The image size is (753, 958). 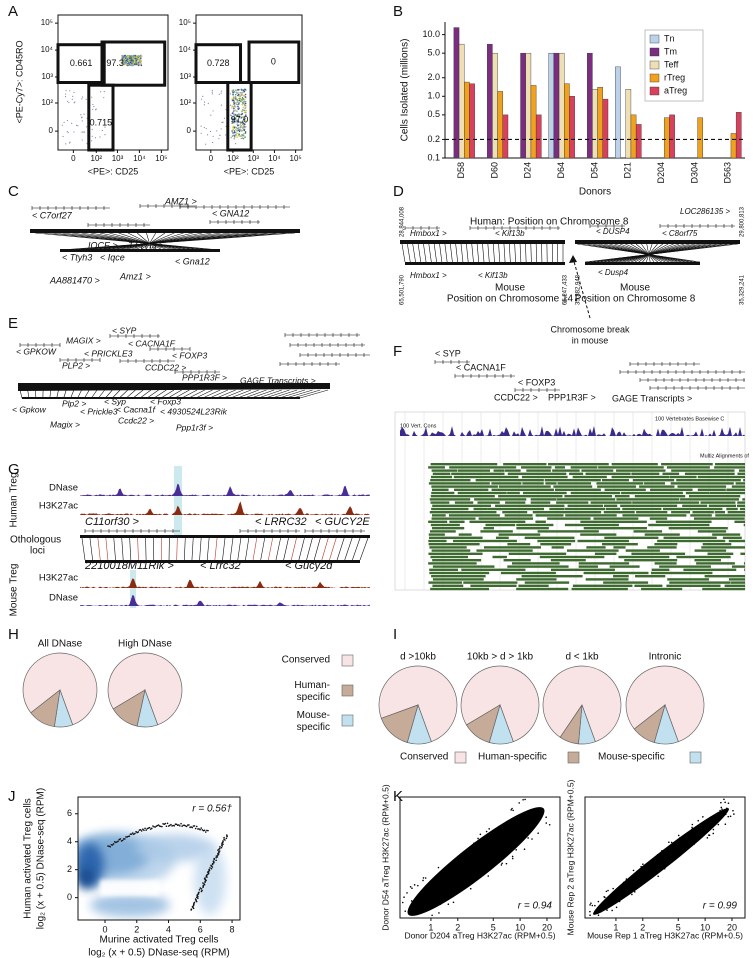 I want to click on gate-value: 97.3, so click(x=115, y=63).